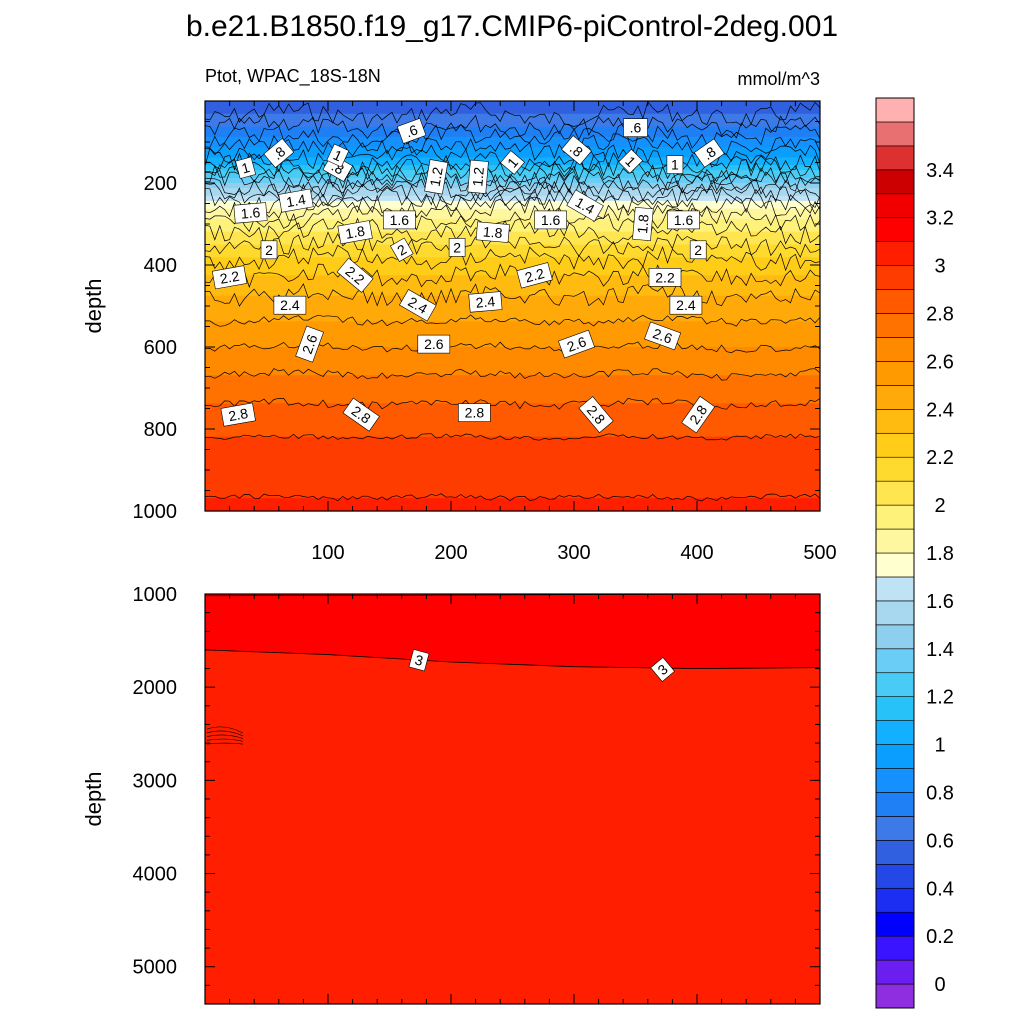  Describe the element at coordinates (160, 184) in the screenshot. I see `y-tick-label: 200` at that location.